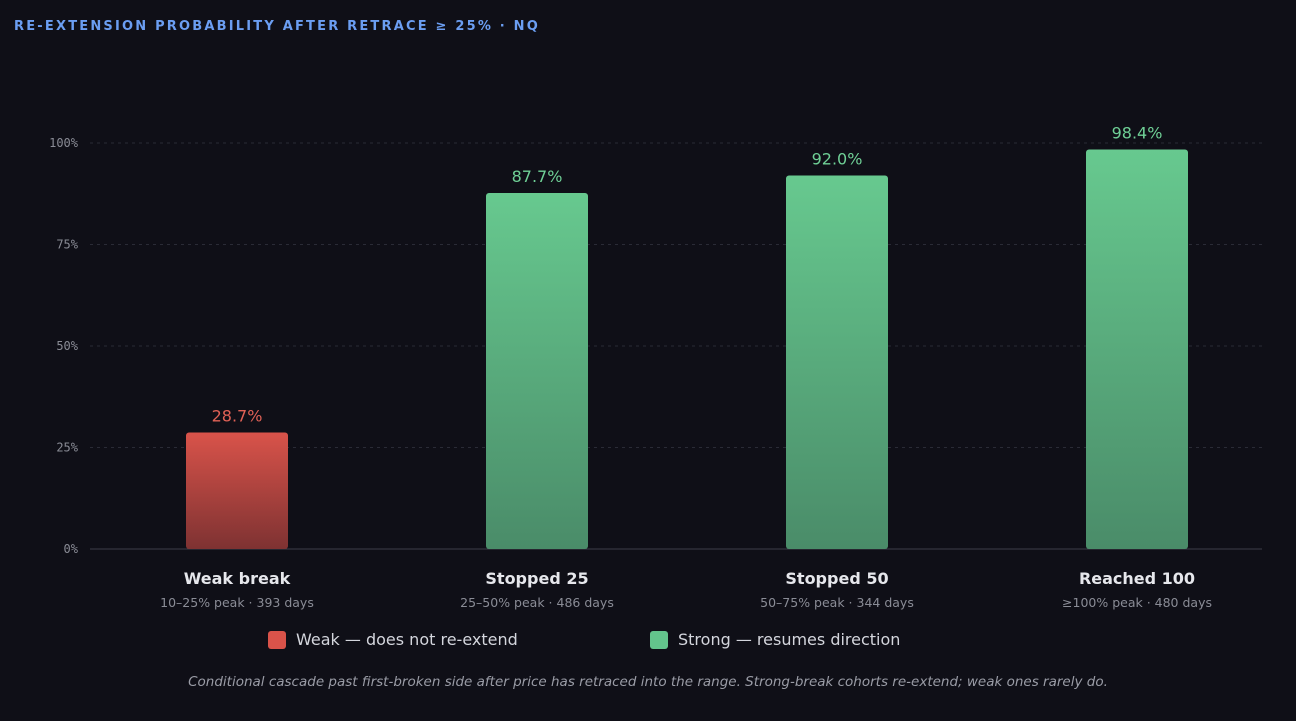  What do you see at coordinates (837, 602) in the screenshot?
I see `x-category-subtitle: 50–75% peak · 344 days` at bounding box center [837, 602].